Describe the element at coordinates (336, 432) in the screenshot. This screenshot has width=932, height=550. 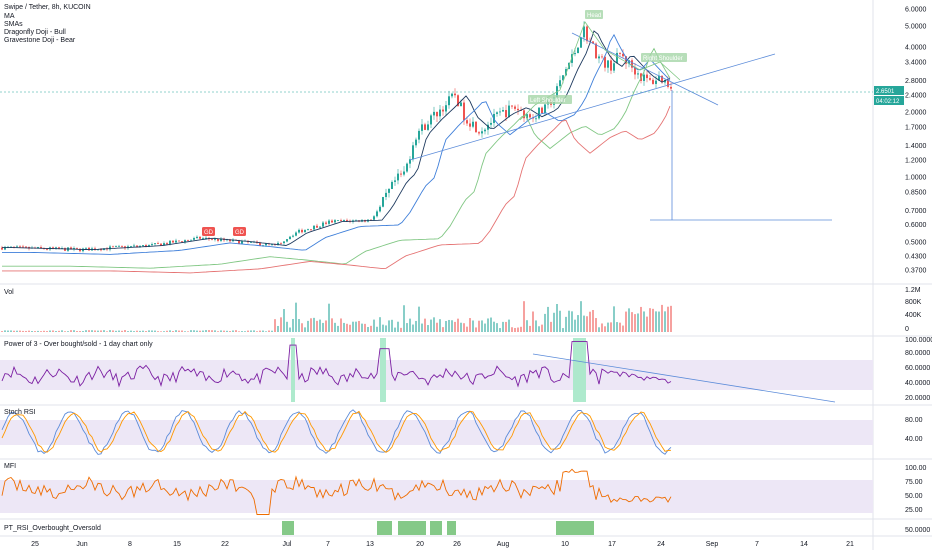
I see `stoch-rsi-pane` at that location.